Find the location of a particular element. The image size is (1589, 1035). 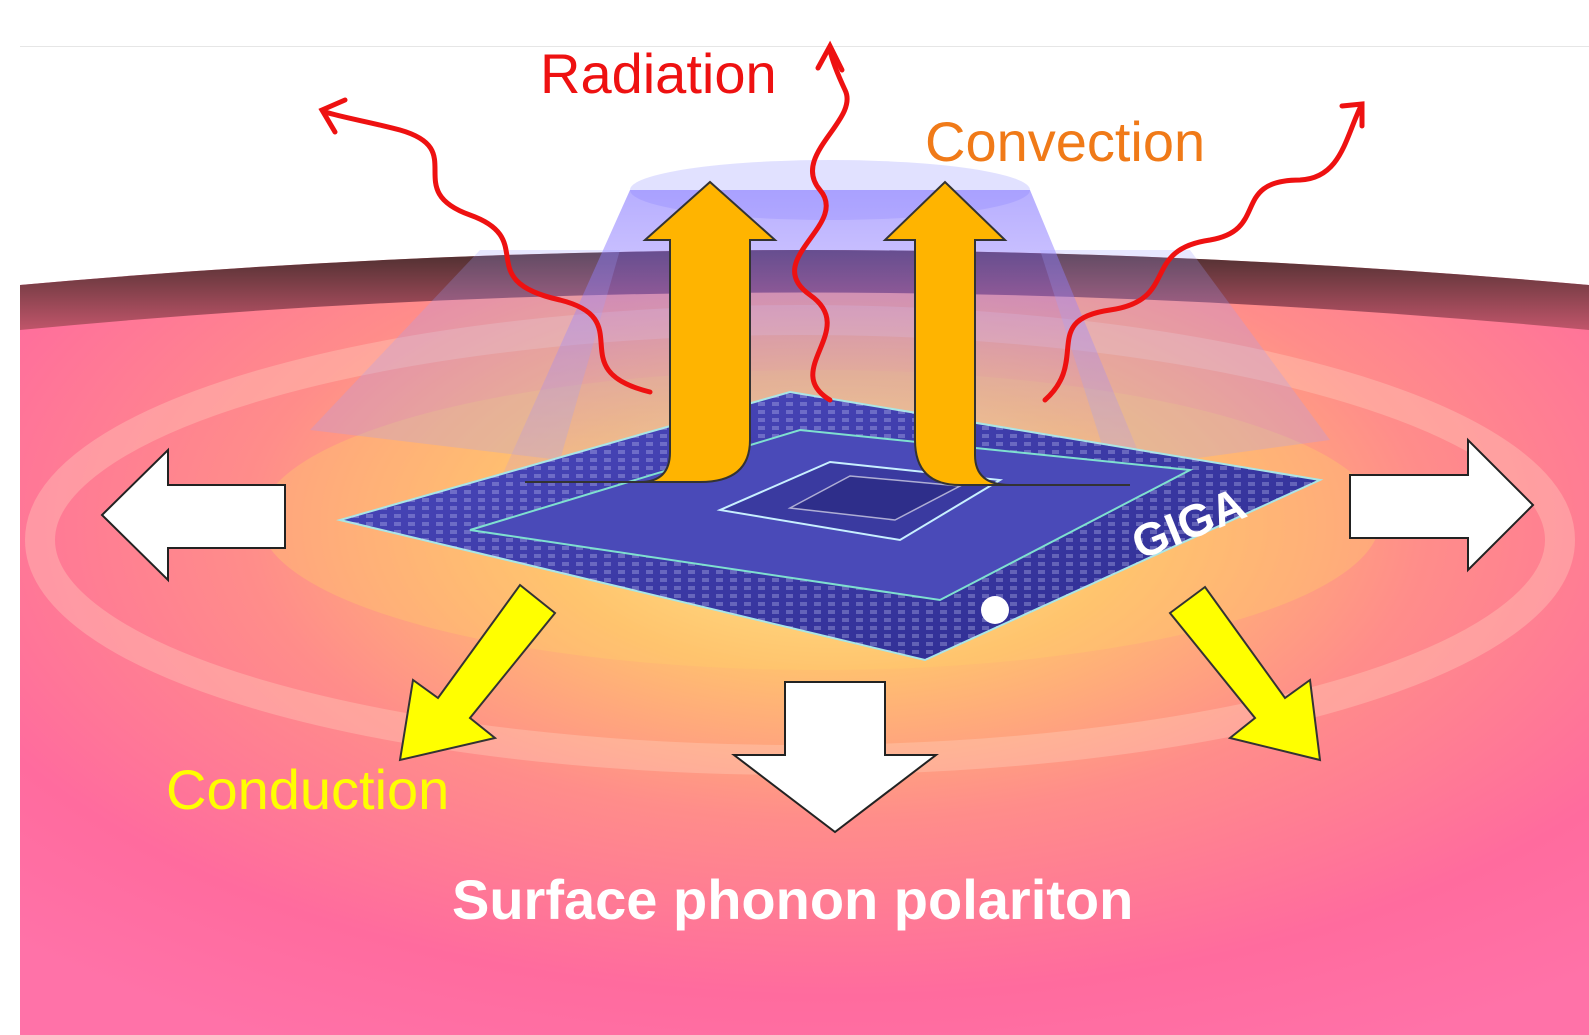

convection-beam-side-left is located at coordinates (465, 355).